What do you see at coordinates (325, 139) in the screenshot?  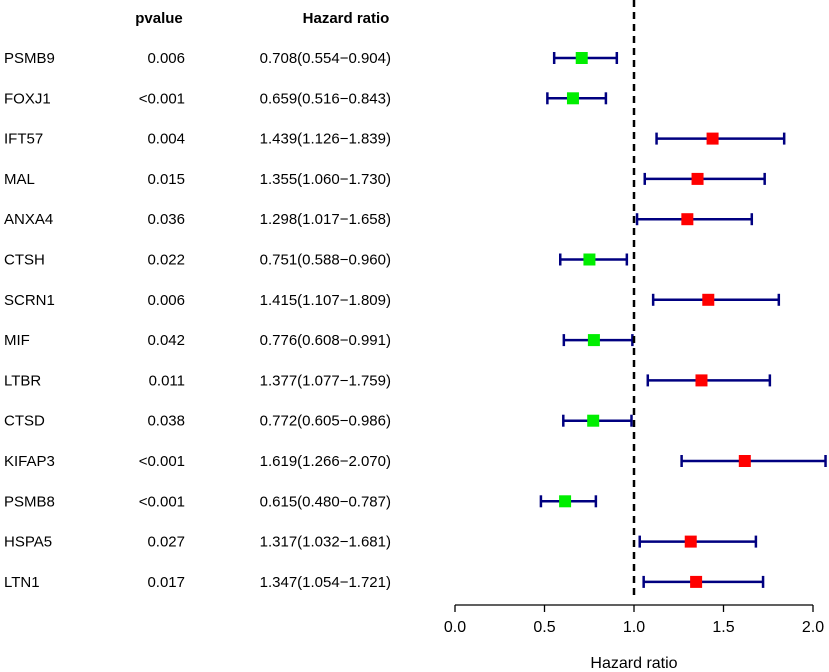 I see `hazard-ratio-value: 1.439(1.126−1.839)` at bounding box center [325, 139].